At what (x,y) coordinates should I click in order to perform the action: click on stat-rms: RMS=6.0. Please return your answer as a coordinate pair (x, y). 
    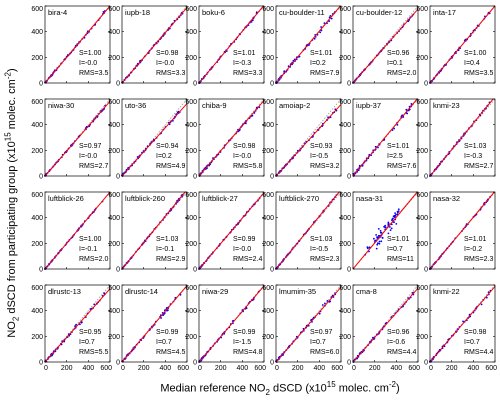
    Looking at the image, I should click on (324, 352).